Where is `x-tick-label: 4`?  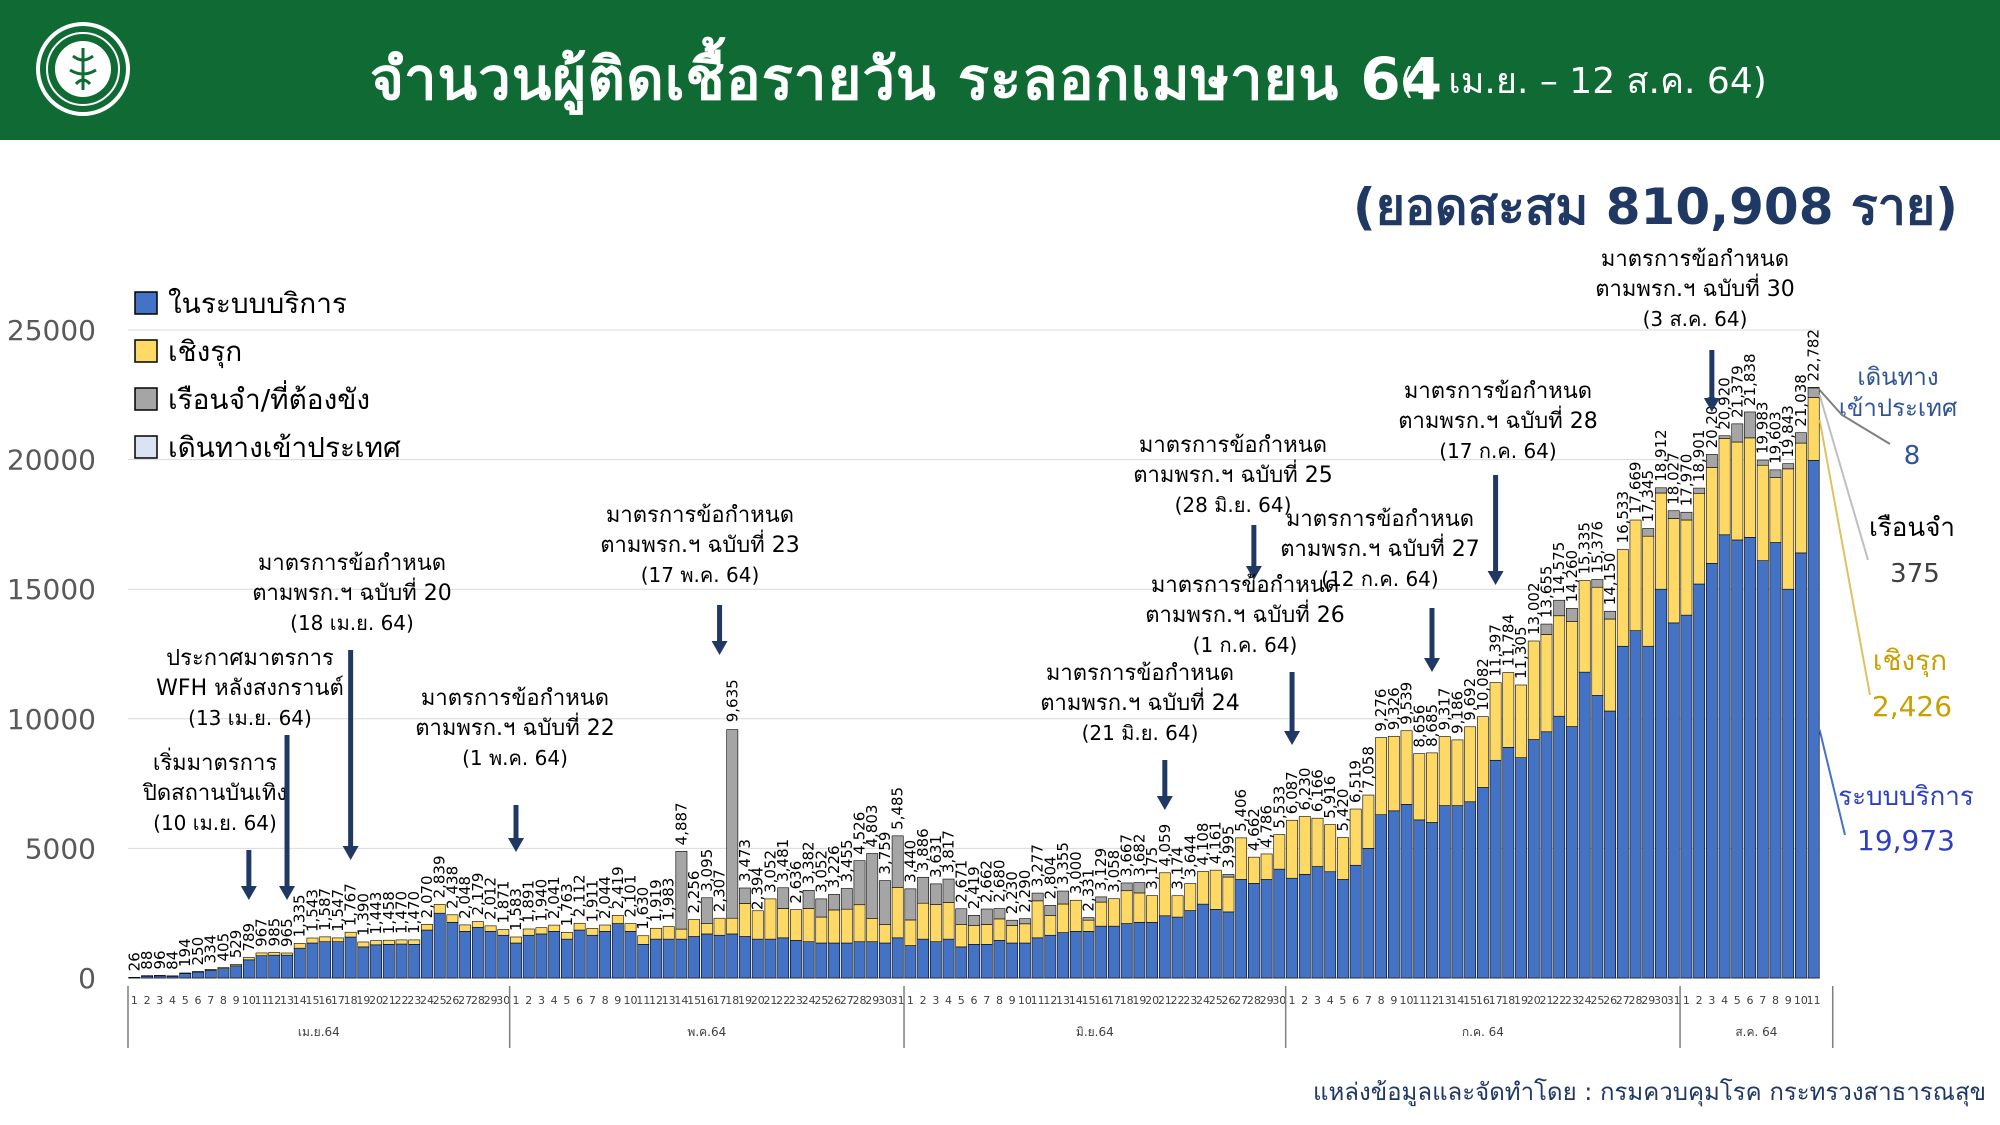
x-tick-label: 4 is located at coordinates (554, 1000).